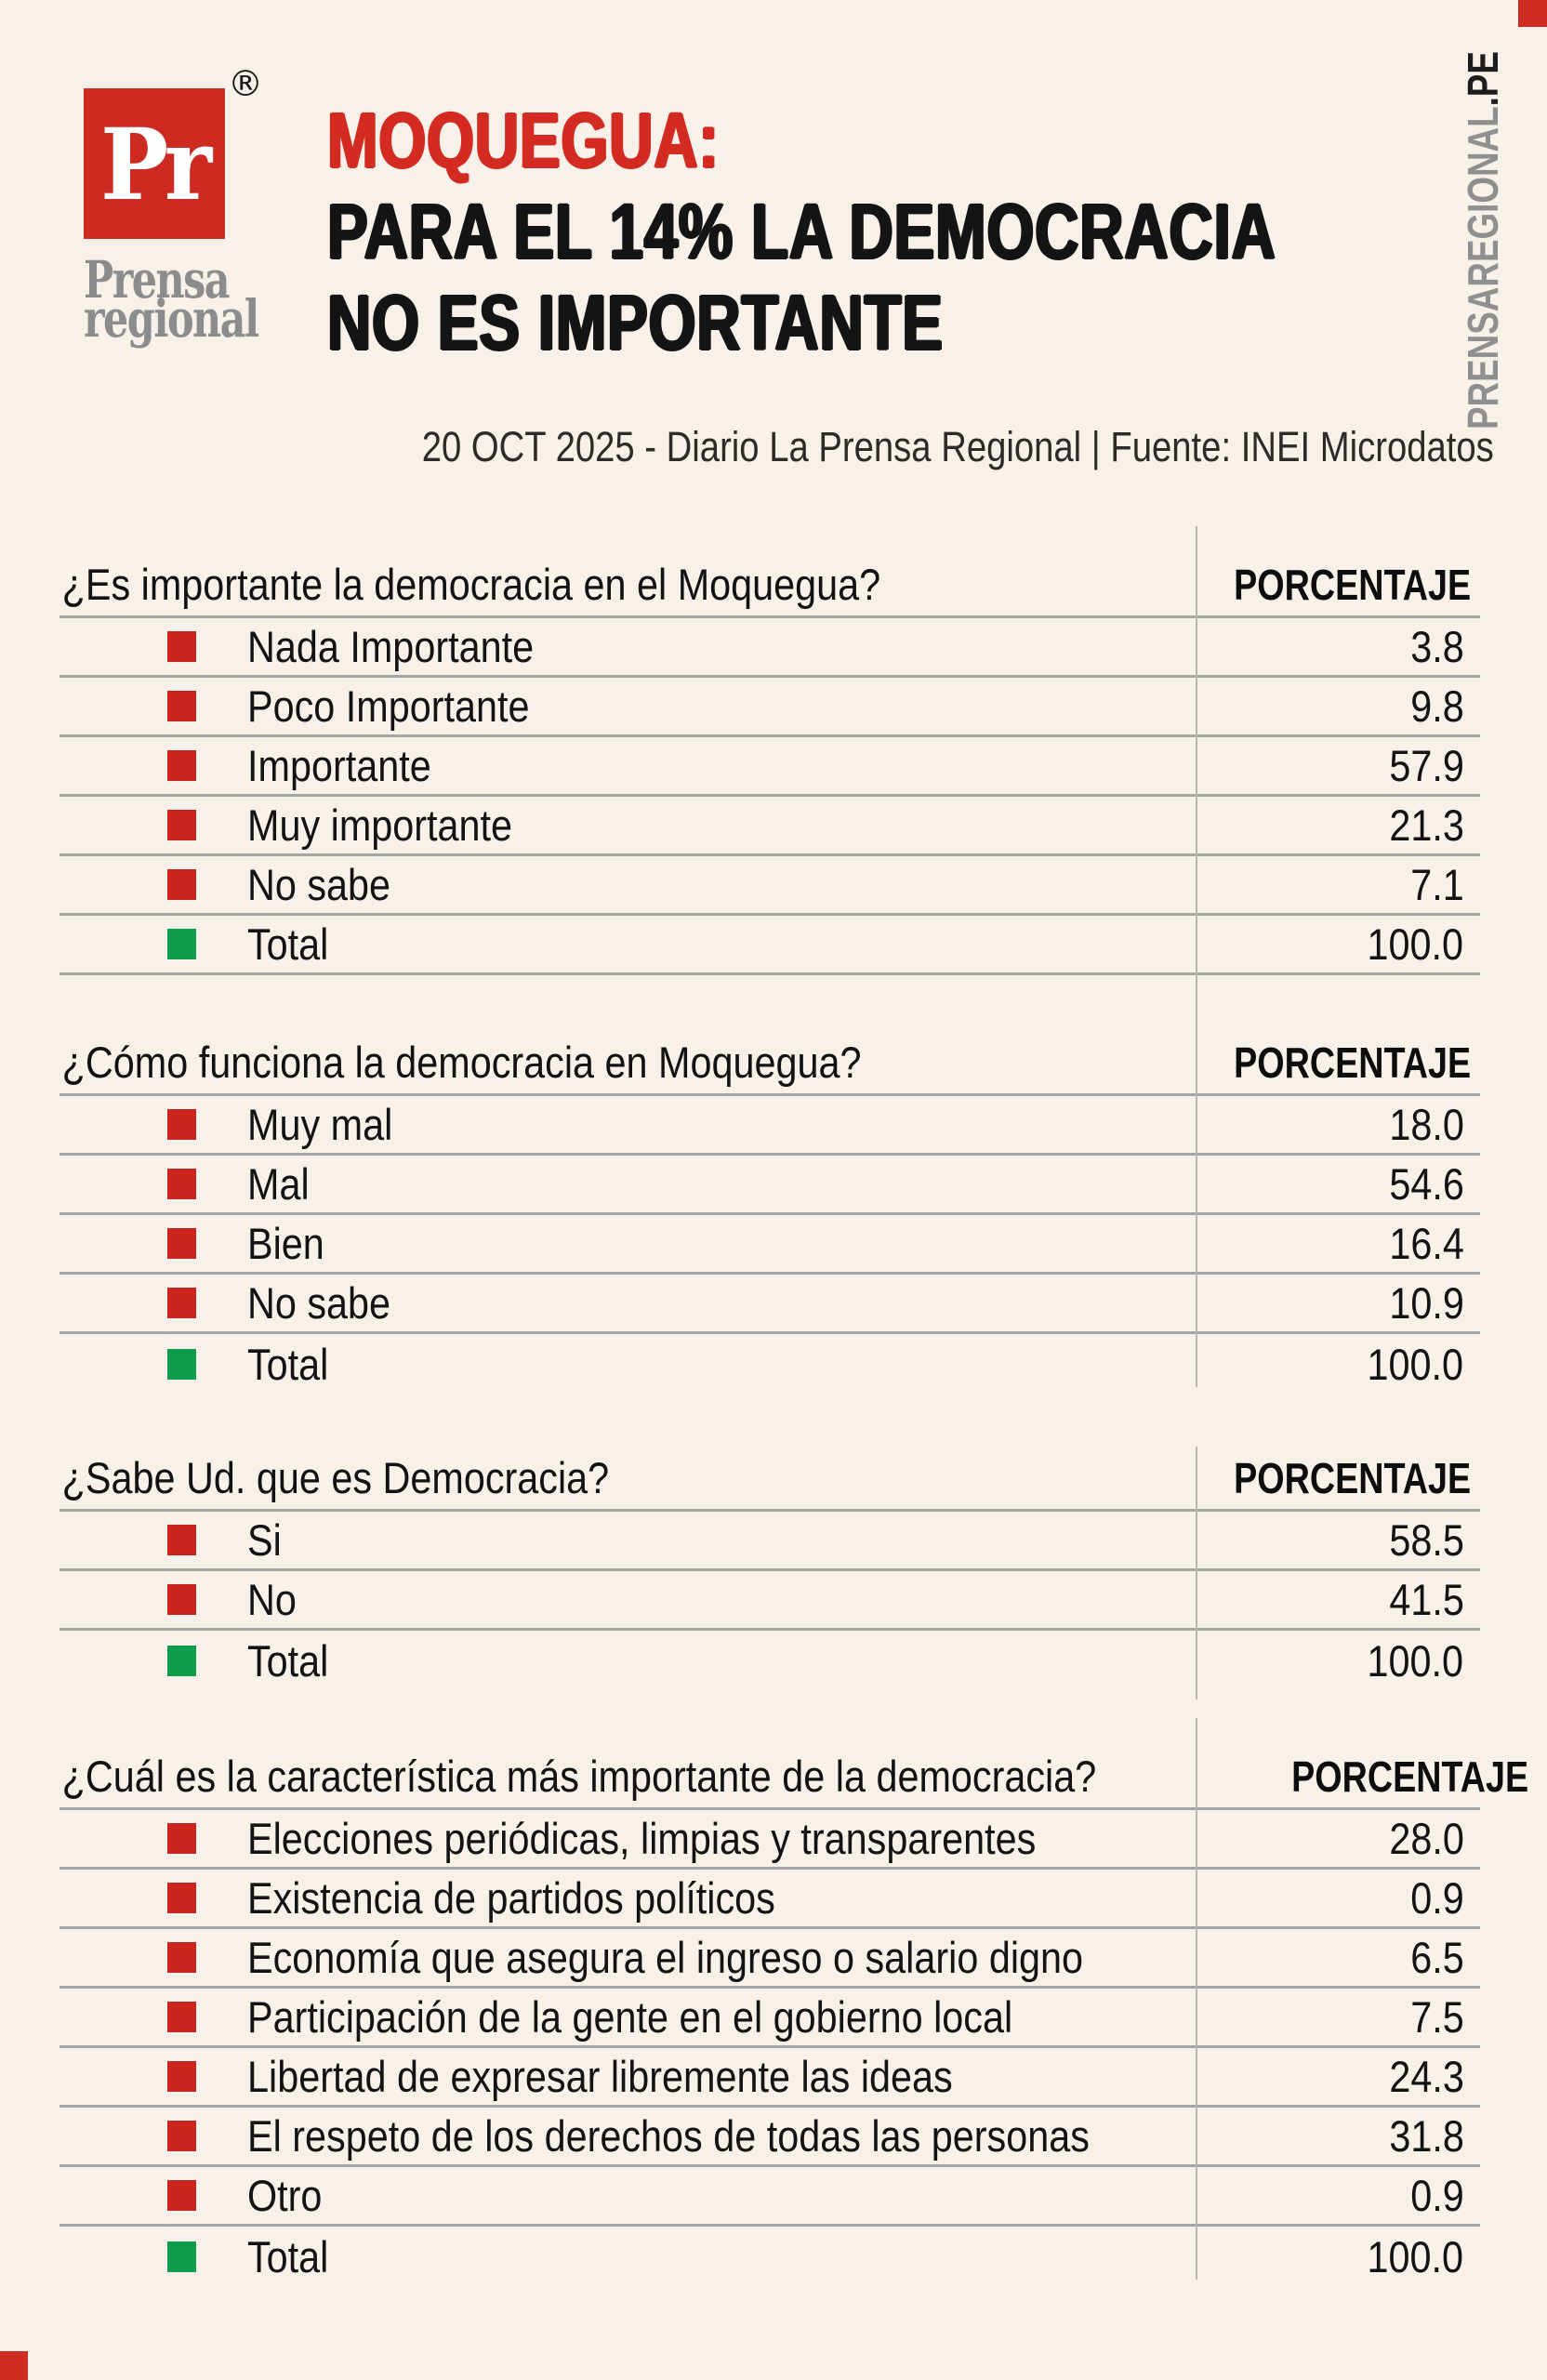  I want to click on corner-red-square-bottom-left, so click(14, 2365).